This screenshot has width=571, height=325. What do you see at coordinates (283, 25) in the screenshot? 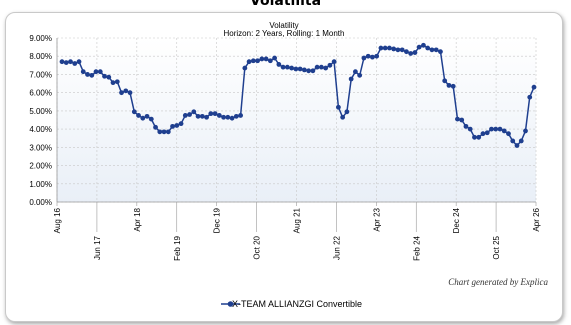
I see `chart-title: Volatility` at bounding box center [283, 25].